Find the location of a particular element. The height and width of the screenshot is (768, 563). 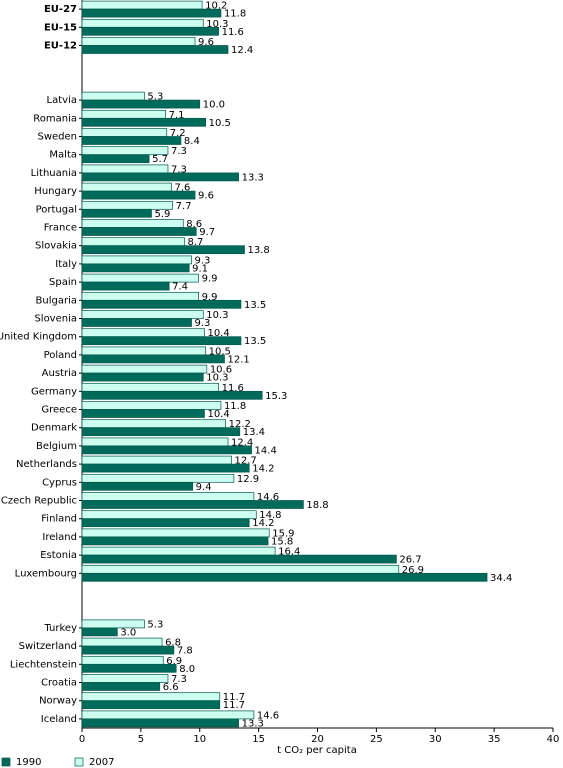

y-tick-label: Ireland is located at coordinates (59, 537).